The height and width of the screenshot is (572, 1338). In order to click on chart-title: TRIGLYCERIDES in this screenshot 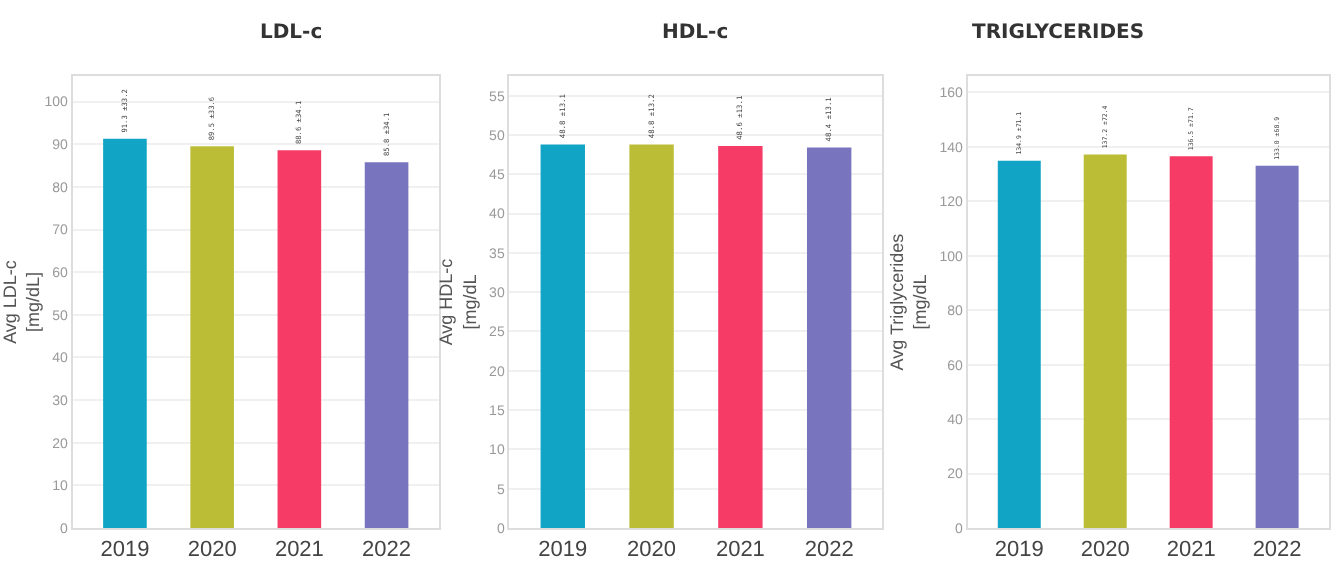, I will do `click(1058, 33)`.